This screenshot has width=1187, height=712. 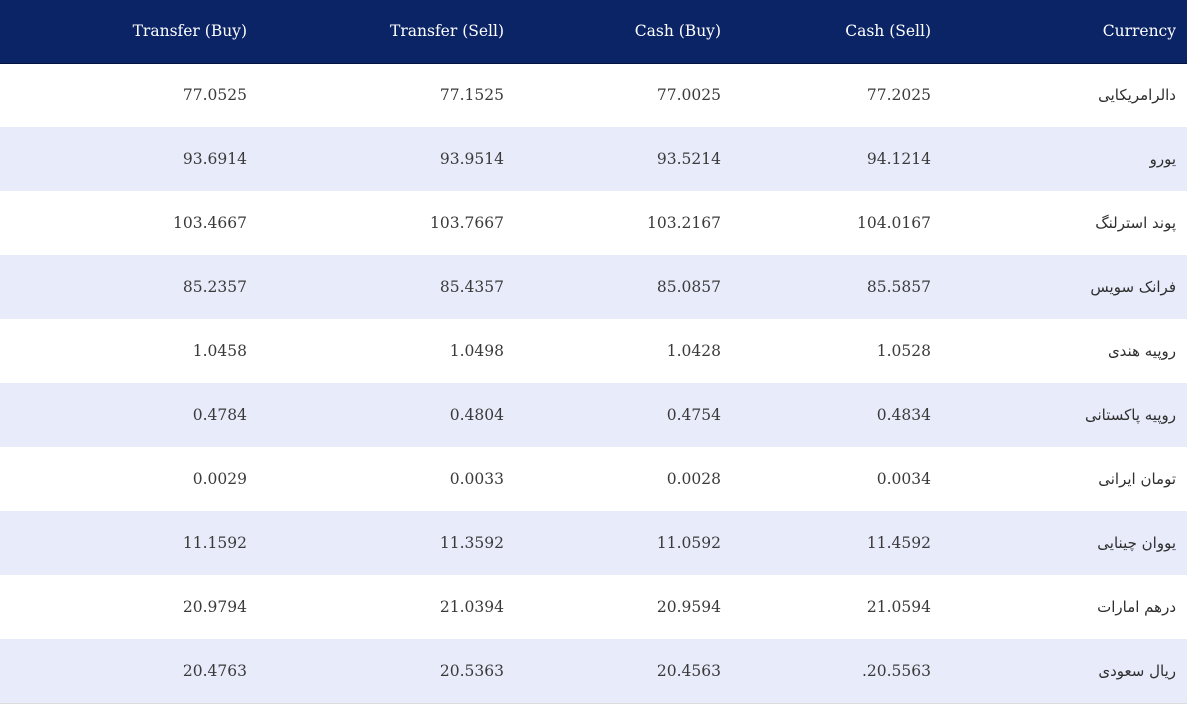 I want to click on cash-buy-cell: 20.9594, so click(x=688, y=607).